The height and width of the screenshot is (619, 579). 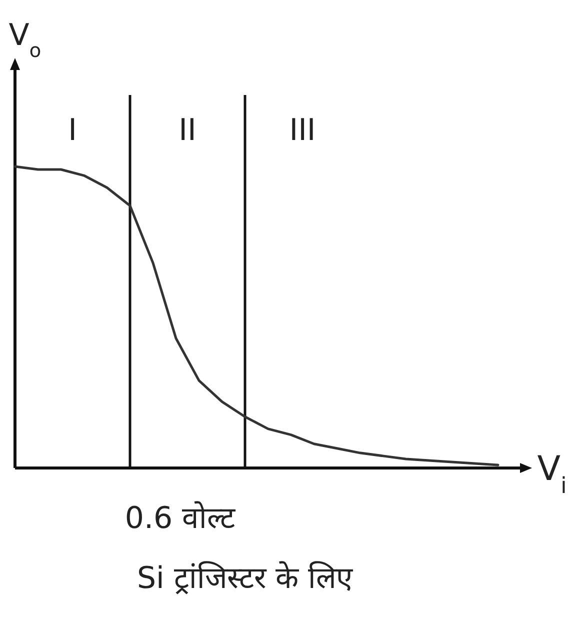 I want to click on annotation: I, so click(x=72, y=130).